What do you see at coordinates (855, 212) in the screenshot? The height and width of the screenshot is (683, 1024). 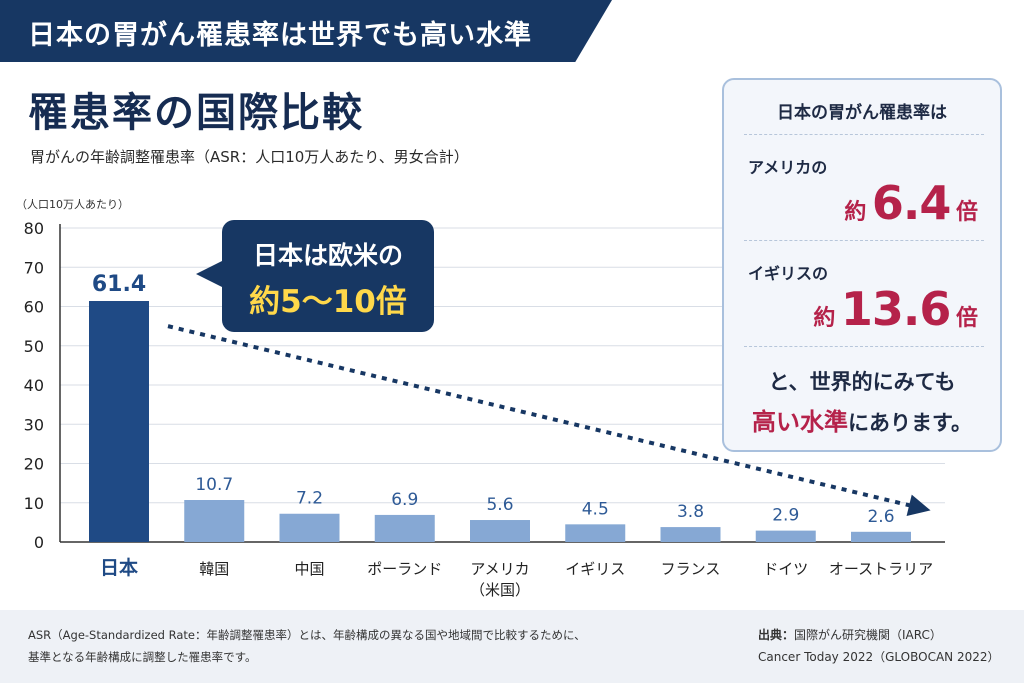 I see `comparison-usa-prefix: 約` at bounding box center [855, 212].